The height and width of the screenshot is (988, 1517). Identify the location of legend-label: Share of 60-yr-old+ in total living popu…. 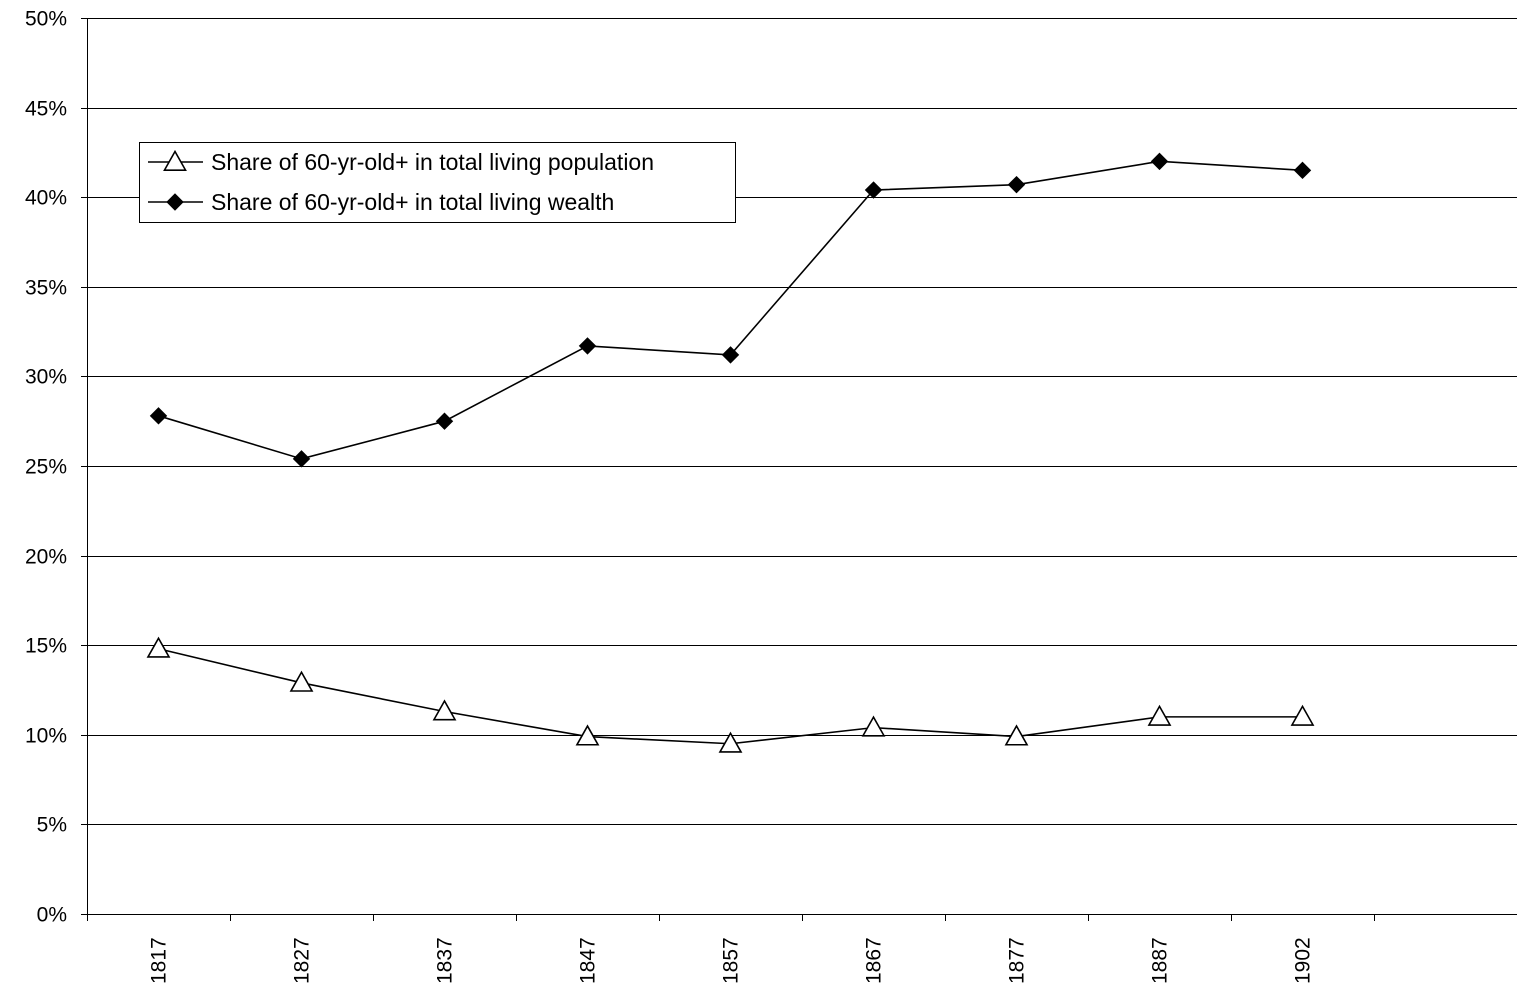
(432, 162).